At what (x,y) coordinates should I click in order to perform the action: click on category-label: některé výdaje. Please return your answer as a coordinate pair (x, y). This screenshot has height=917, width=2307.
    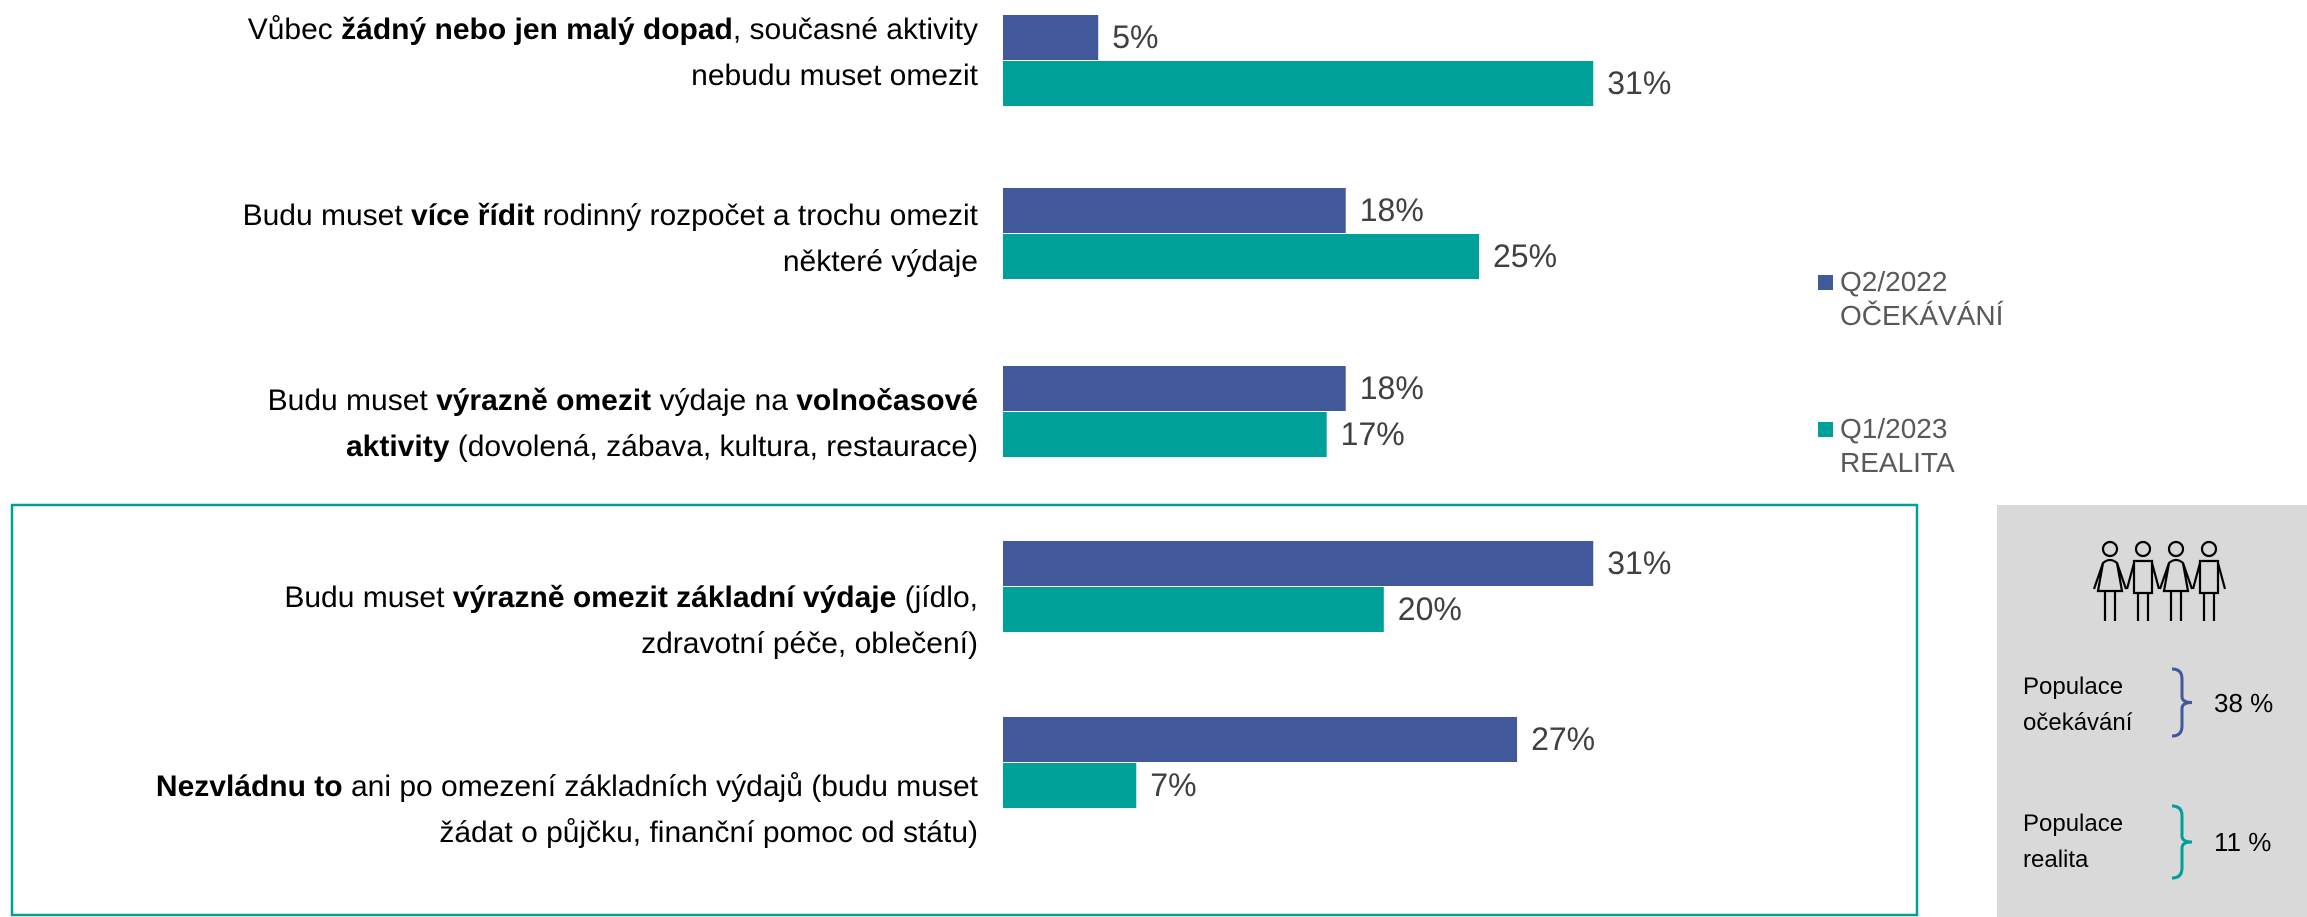
    Looking at the image, I should click on (880, 261).